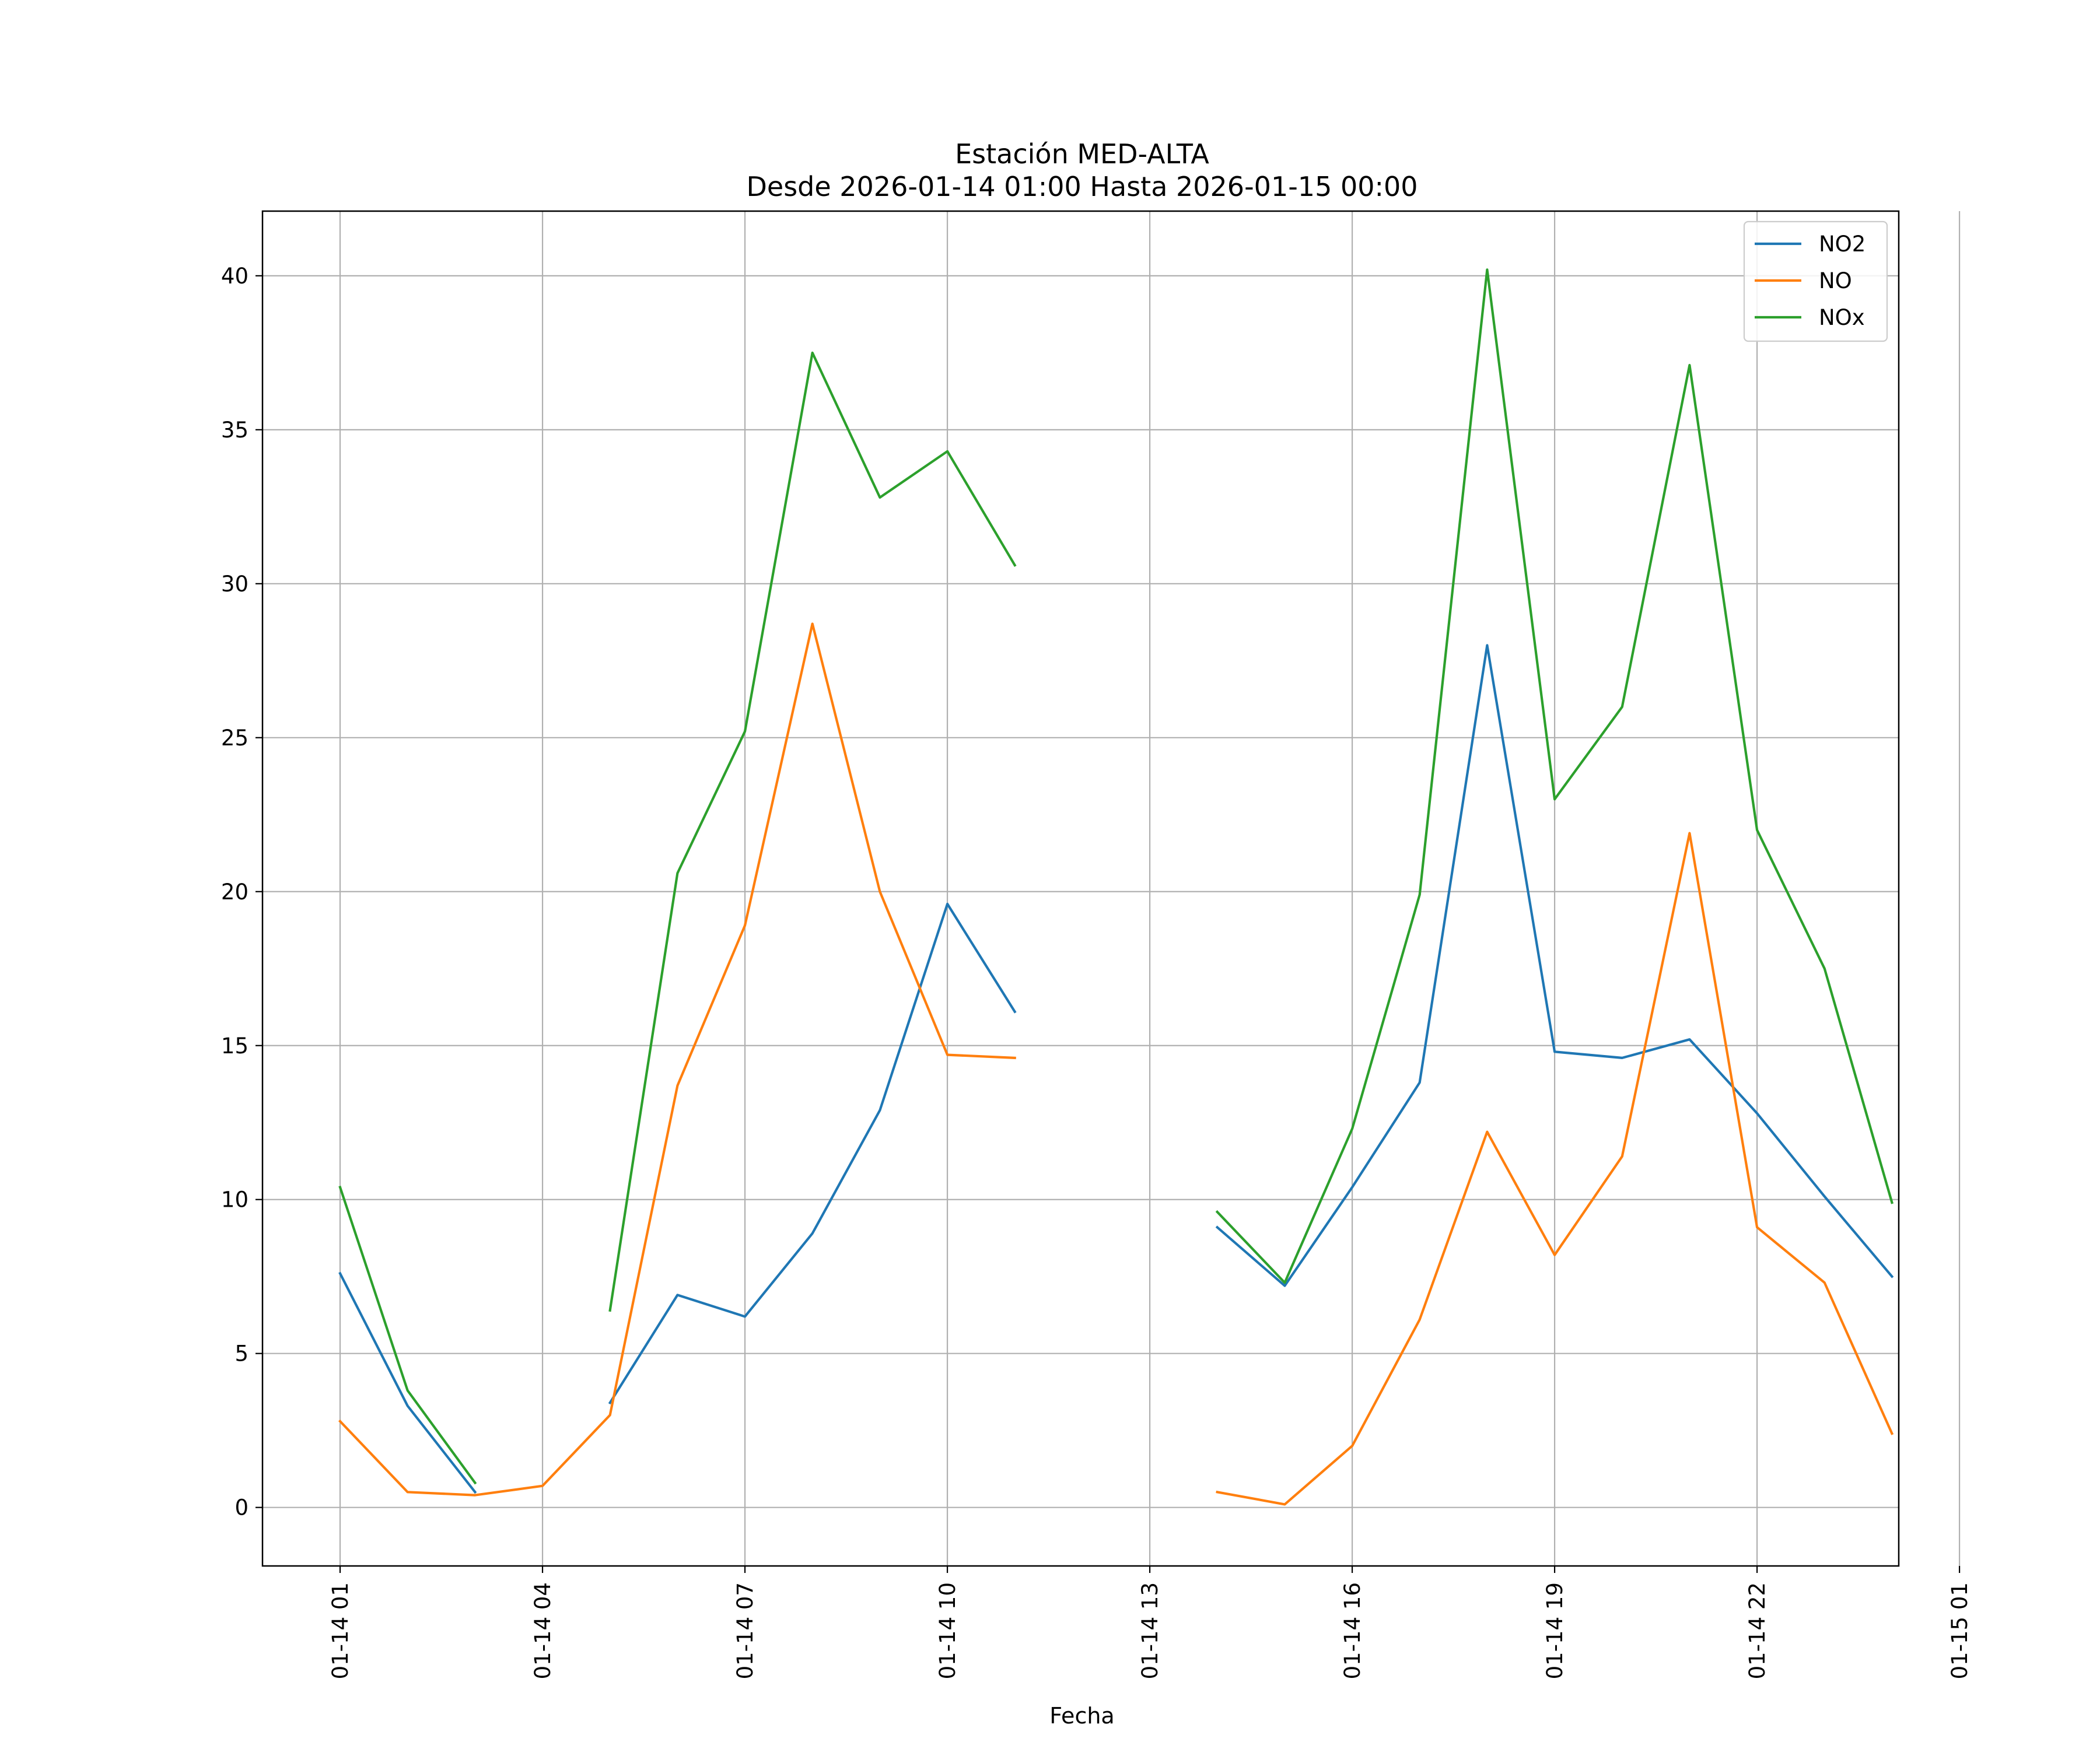  What do you see at coordinates (340, 1630) in the screenshot?
I see `x-tick-label: 01-14 01` at bounding box center [340, 1630].